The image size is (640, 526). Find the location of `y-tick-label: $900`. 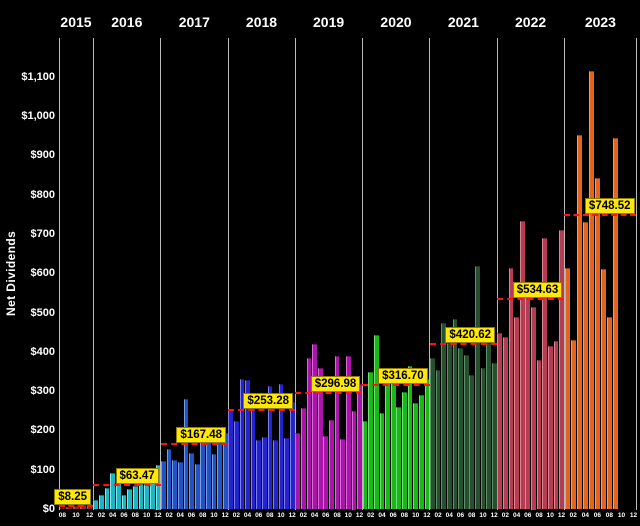

y-tick-label: $900 is located at coordinates (42, 155).